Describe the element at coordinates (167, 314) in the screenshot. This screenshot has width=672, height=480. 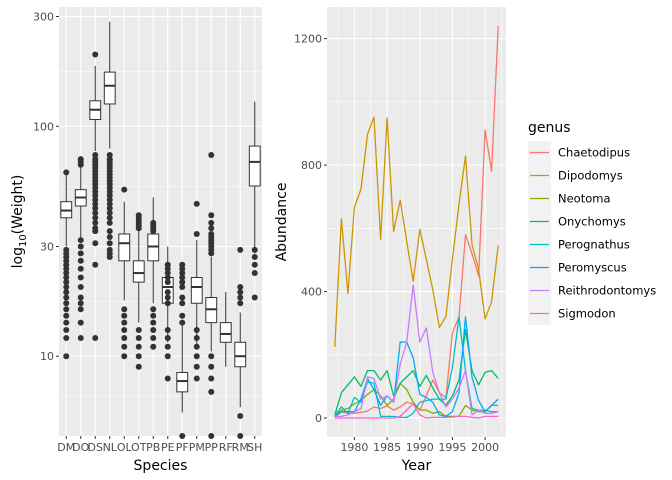
I see `box-PE` at that location.